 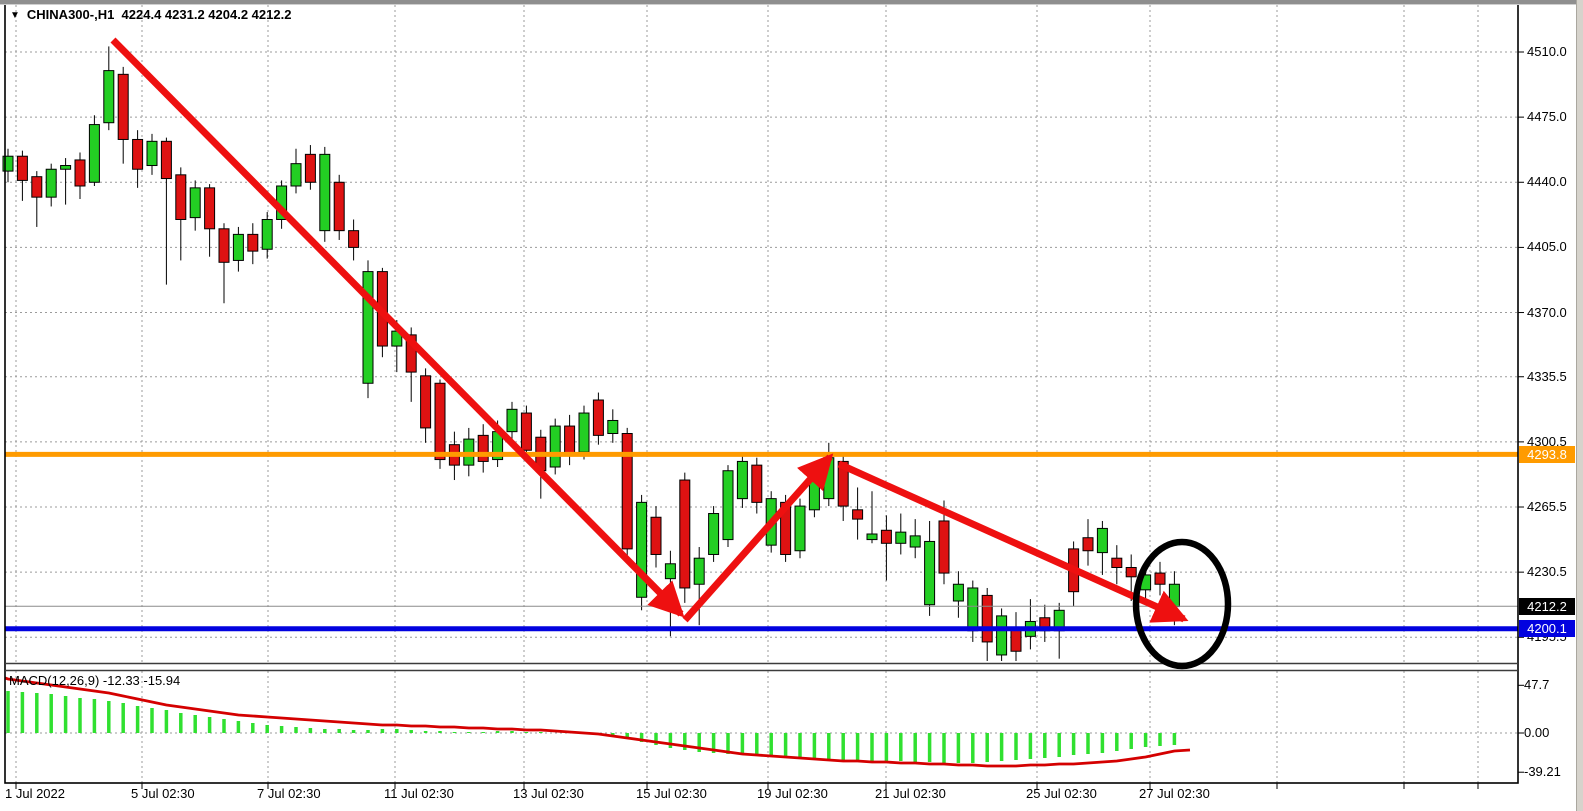 I want to click on macd-tick-label: 0.00, so click(x=1537, y=732).